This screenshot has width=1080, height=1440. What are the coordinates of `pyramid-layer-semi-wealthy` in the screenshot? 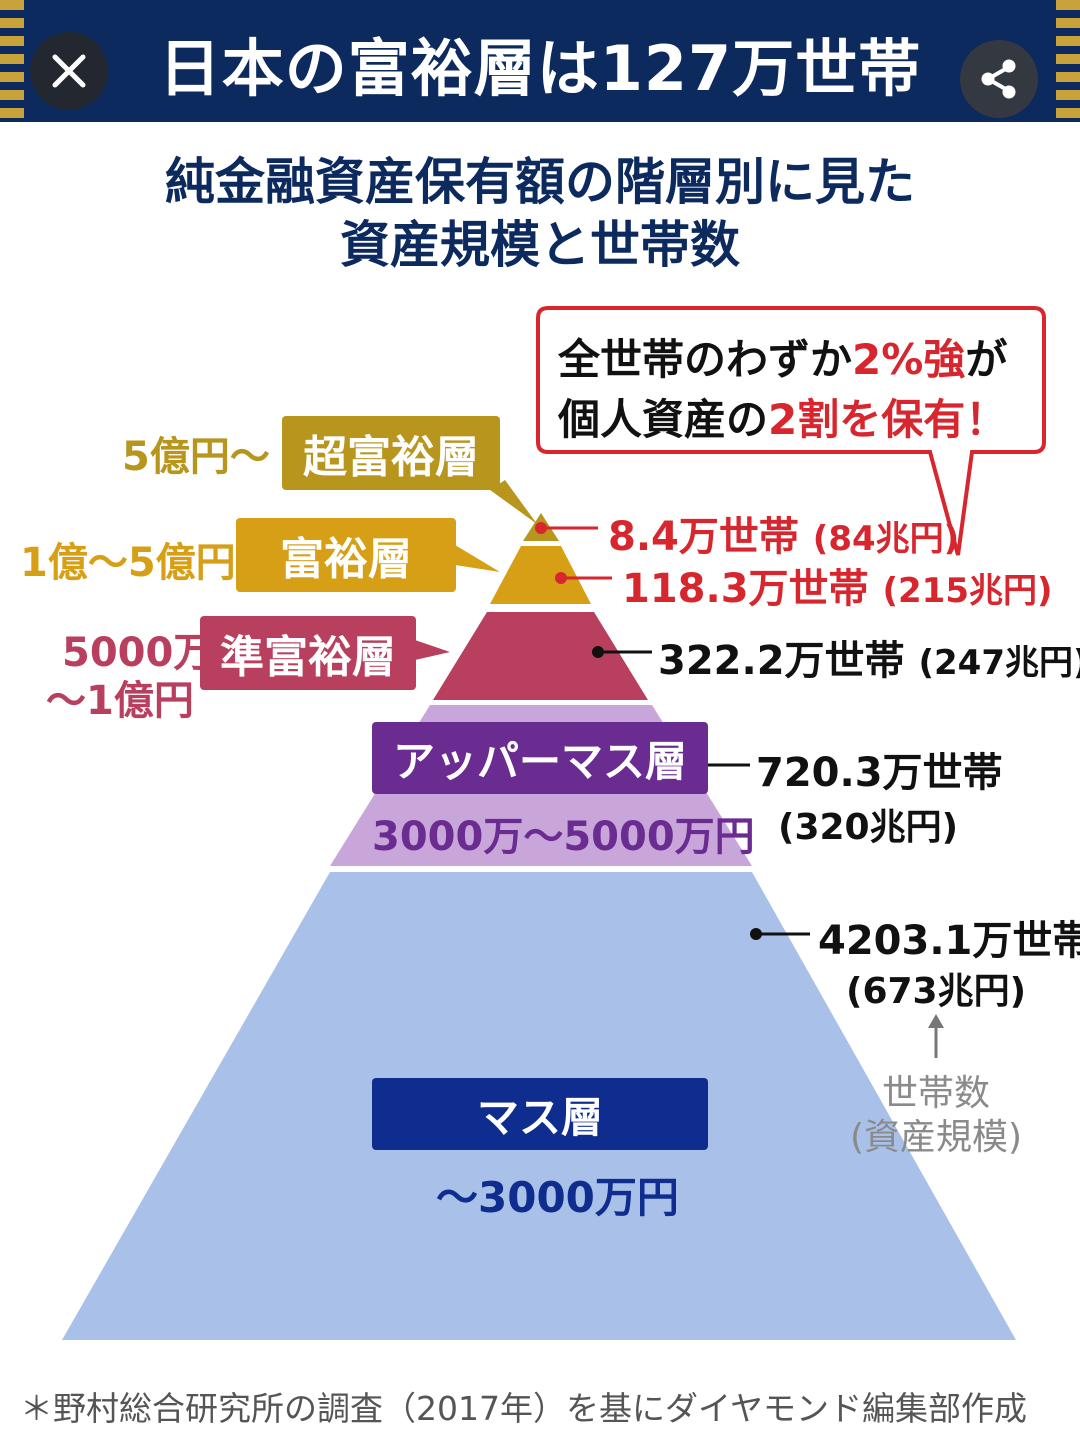 It's located at (540, 656).